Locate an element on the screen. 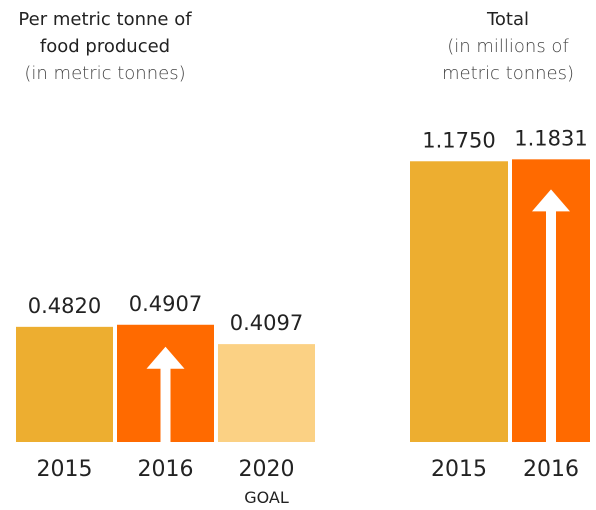 The height and width of the screenshot is (510, 596). chart-subtitle: (in millions of metric tonnes) is located at coordinates (508, 60).